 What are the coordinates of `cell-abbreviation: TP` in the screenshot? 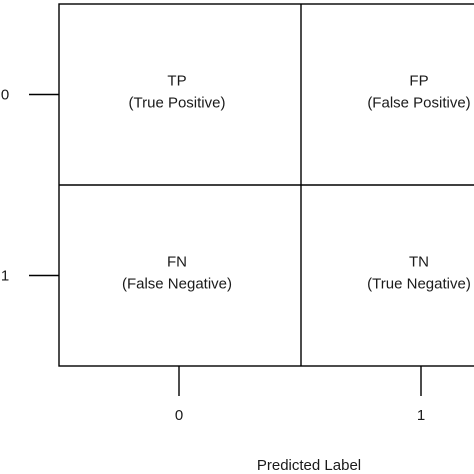 It's located at (176, 81).